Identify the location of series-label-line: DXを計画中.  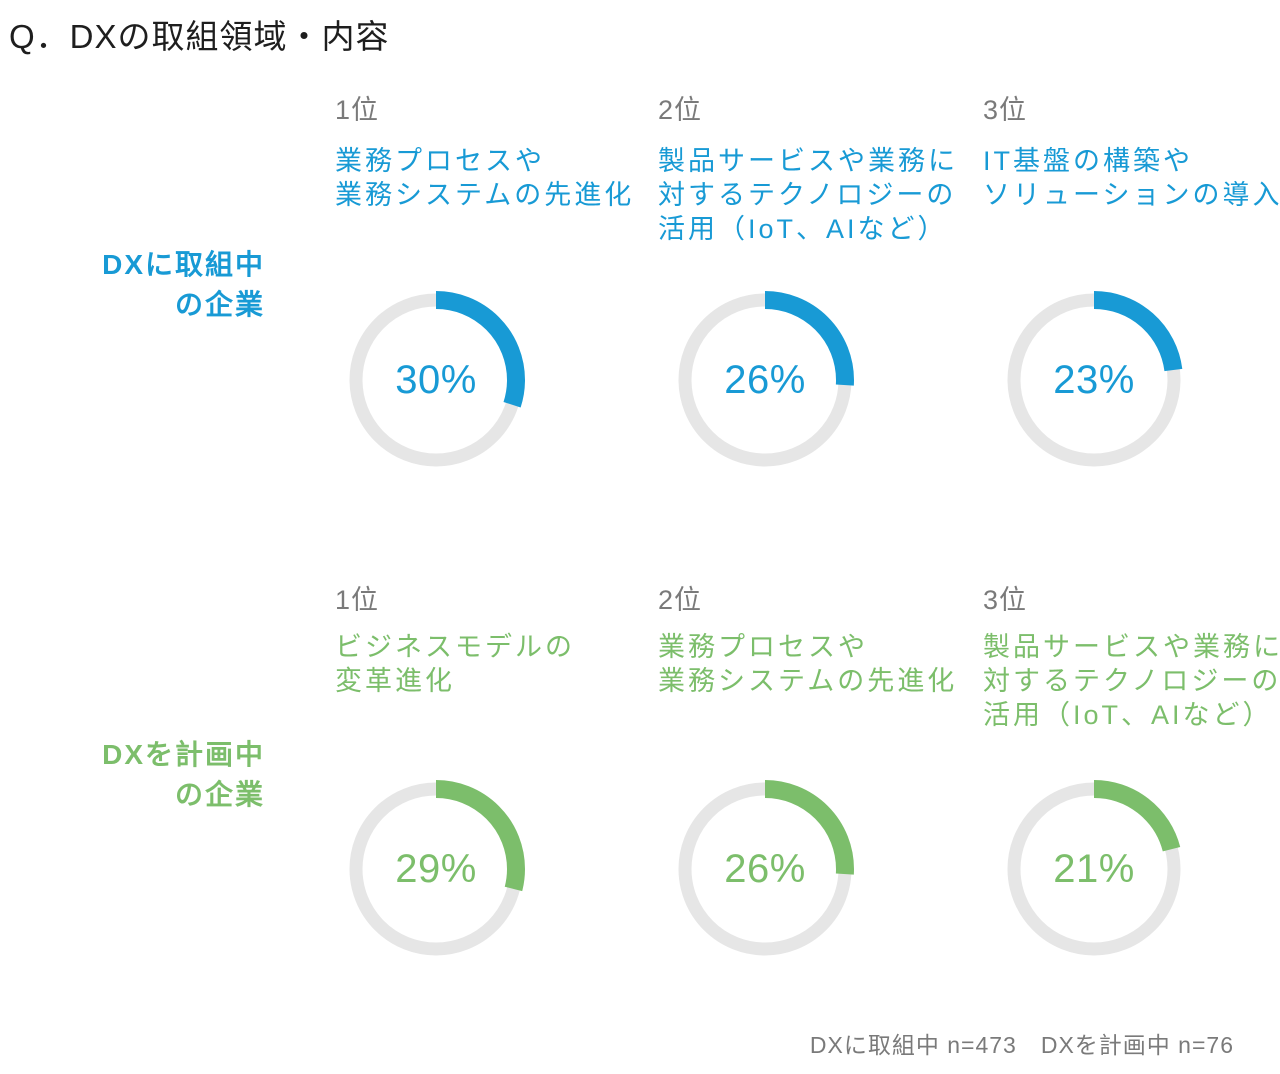
(183, 754).